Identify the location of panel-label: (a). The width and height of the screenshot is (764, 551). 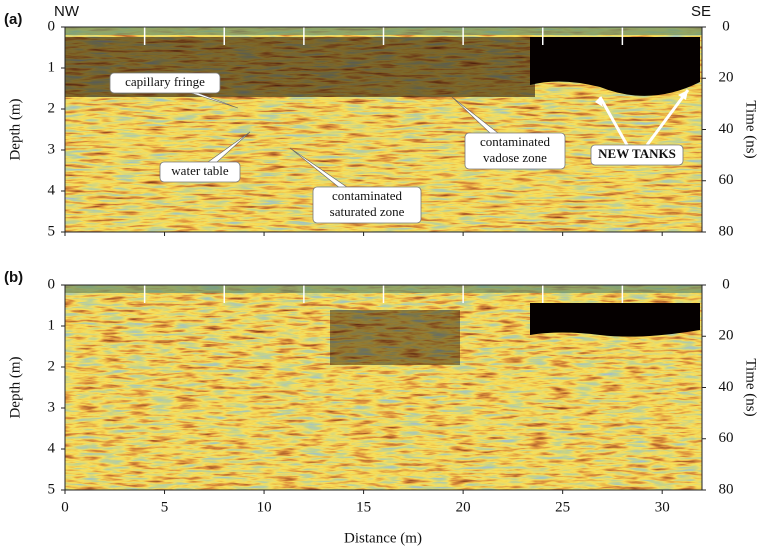
(13, 19).